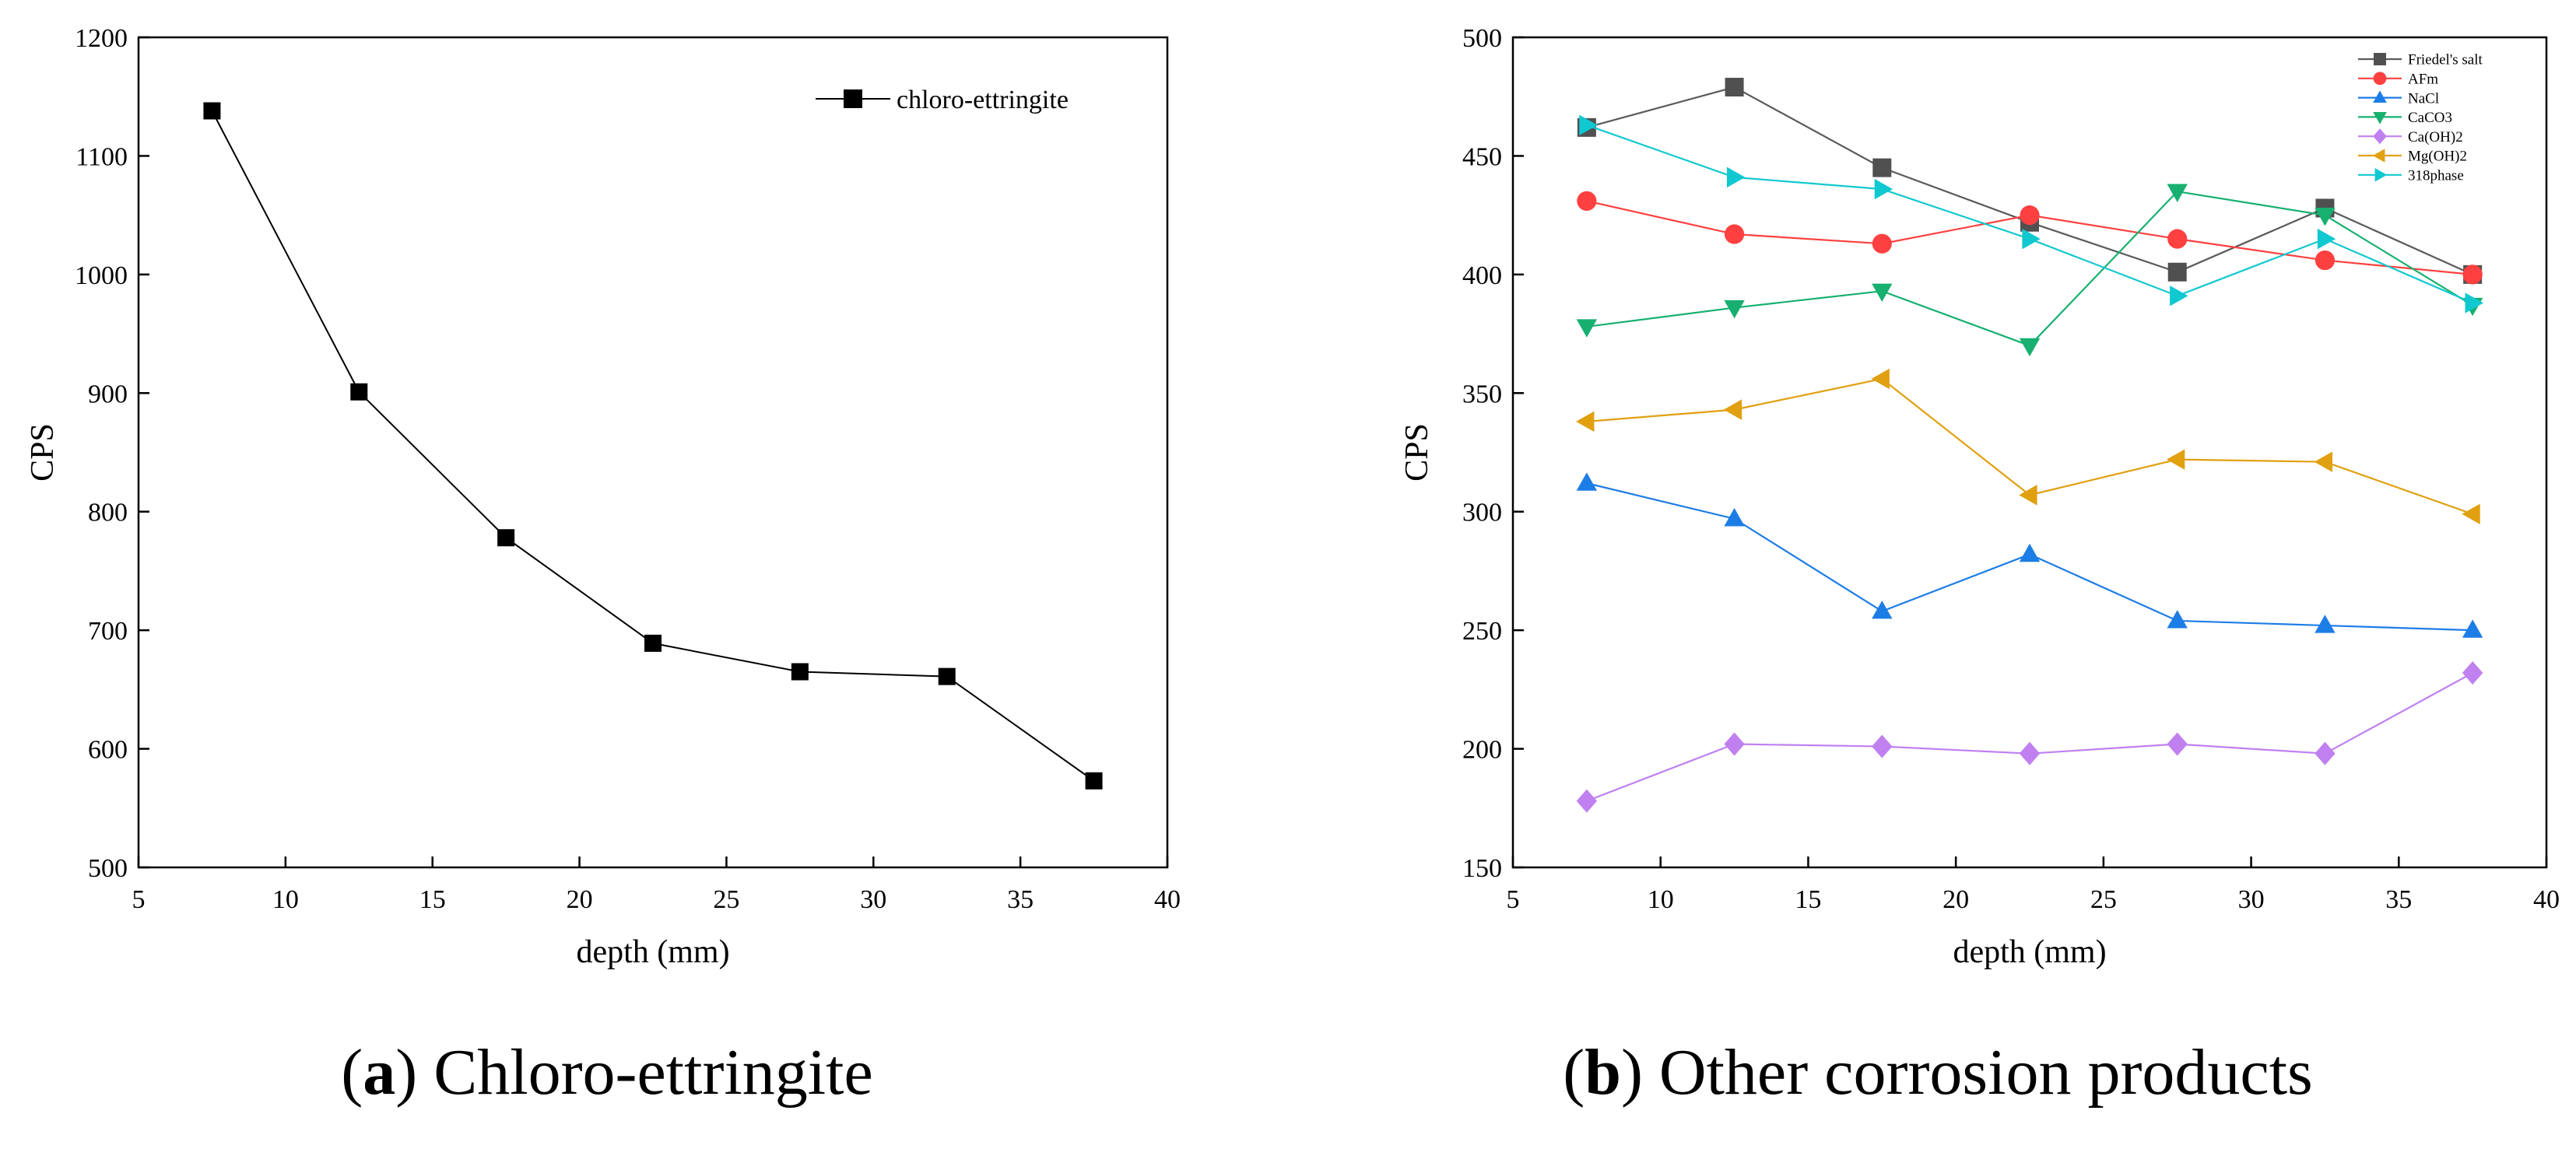  What do you see at coordinates (2030, 180) in the screenshot?
I see `chart-b-series-line` at bounding box center [2030, 180].